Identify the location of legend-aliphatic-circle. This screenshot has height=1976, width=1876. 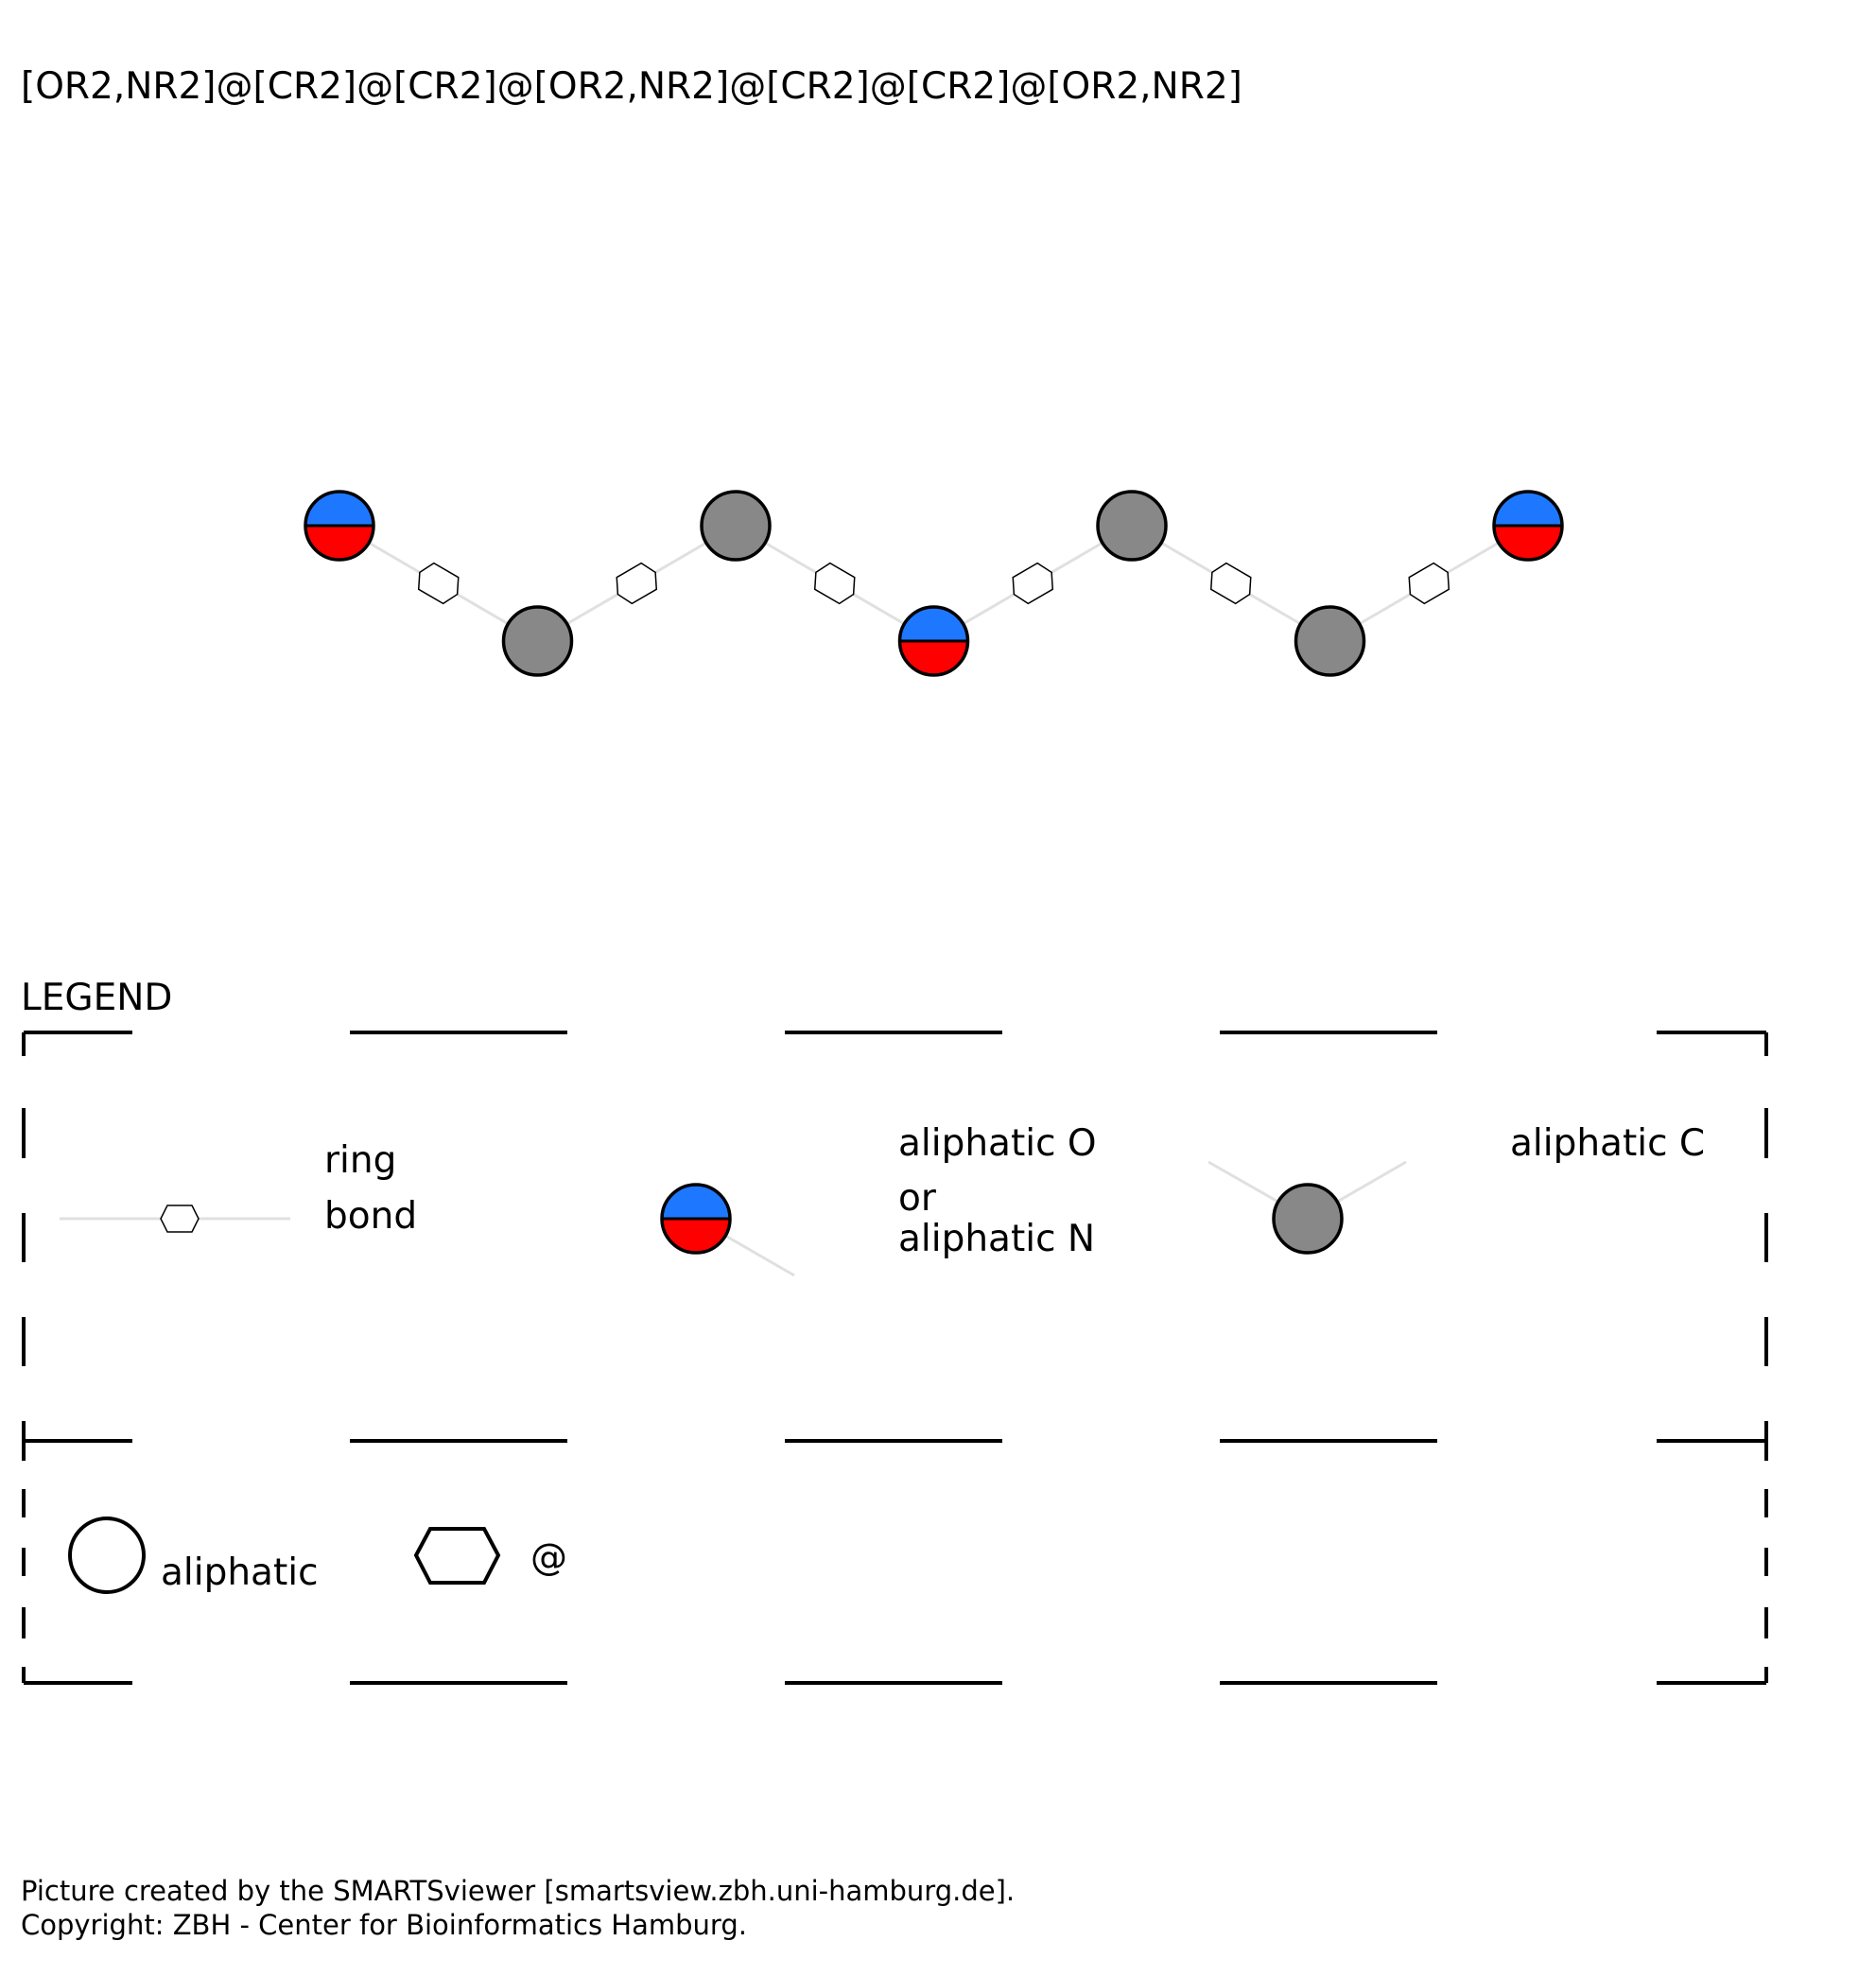
(107, 1555).